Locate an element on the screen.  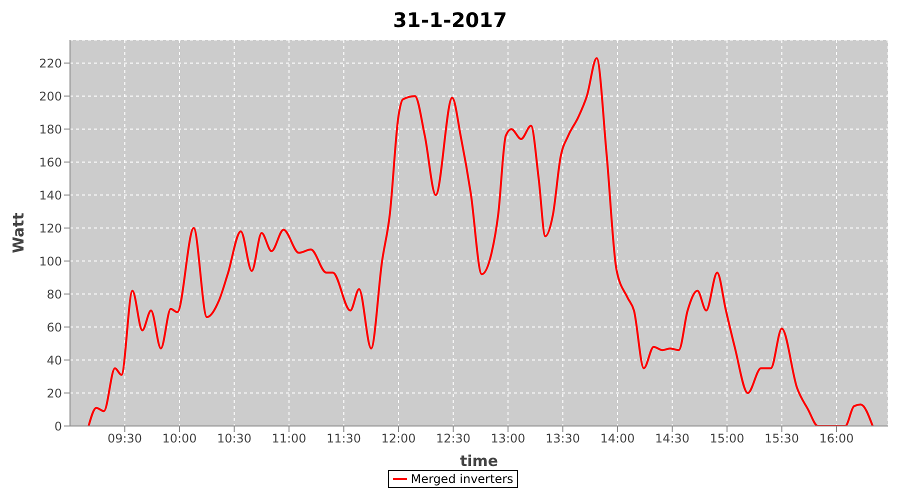
y-tick-label: 220 is located at coordinates (50, 63).